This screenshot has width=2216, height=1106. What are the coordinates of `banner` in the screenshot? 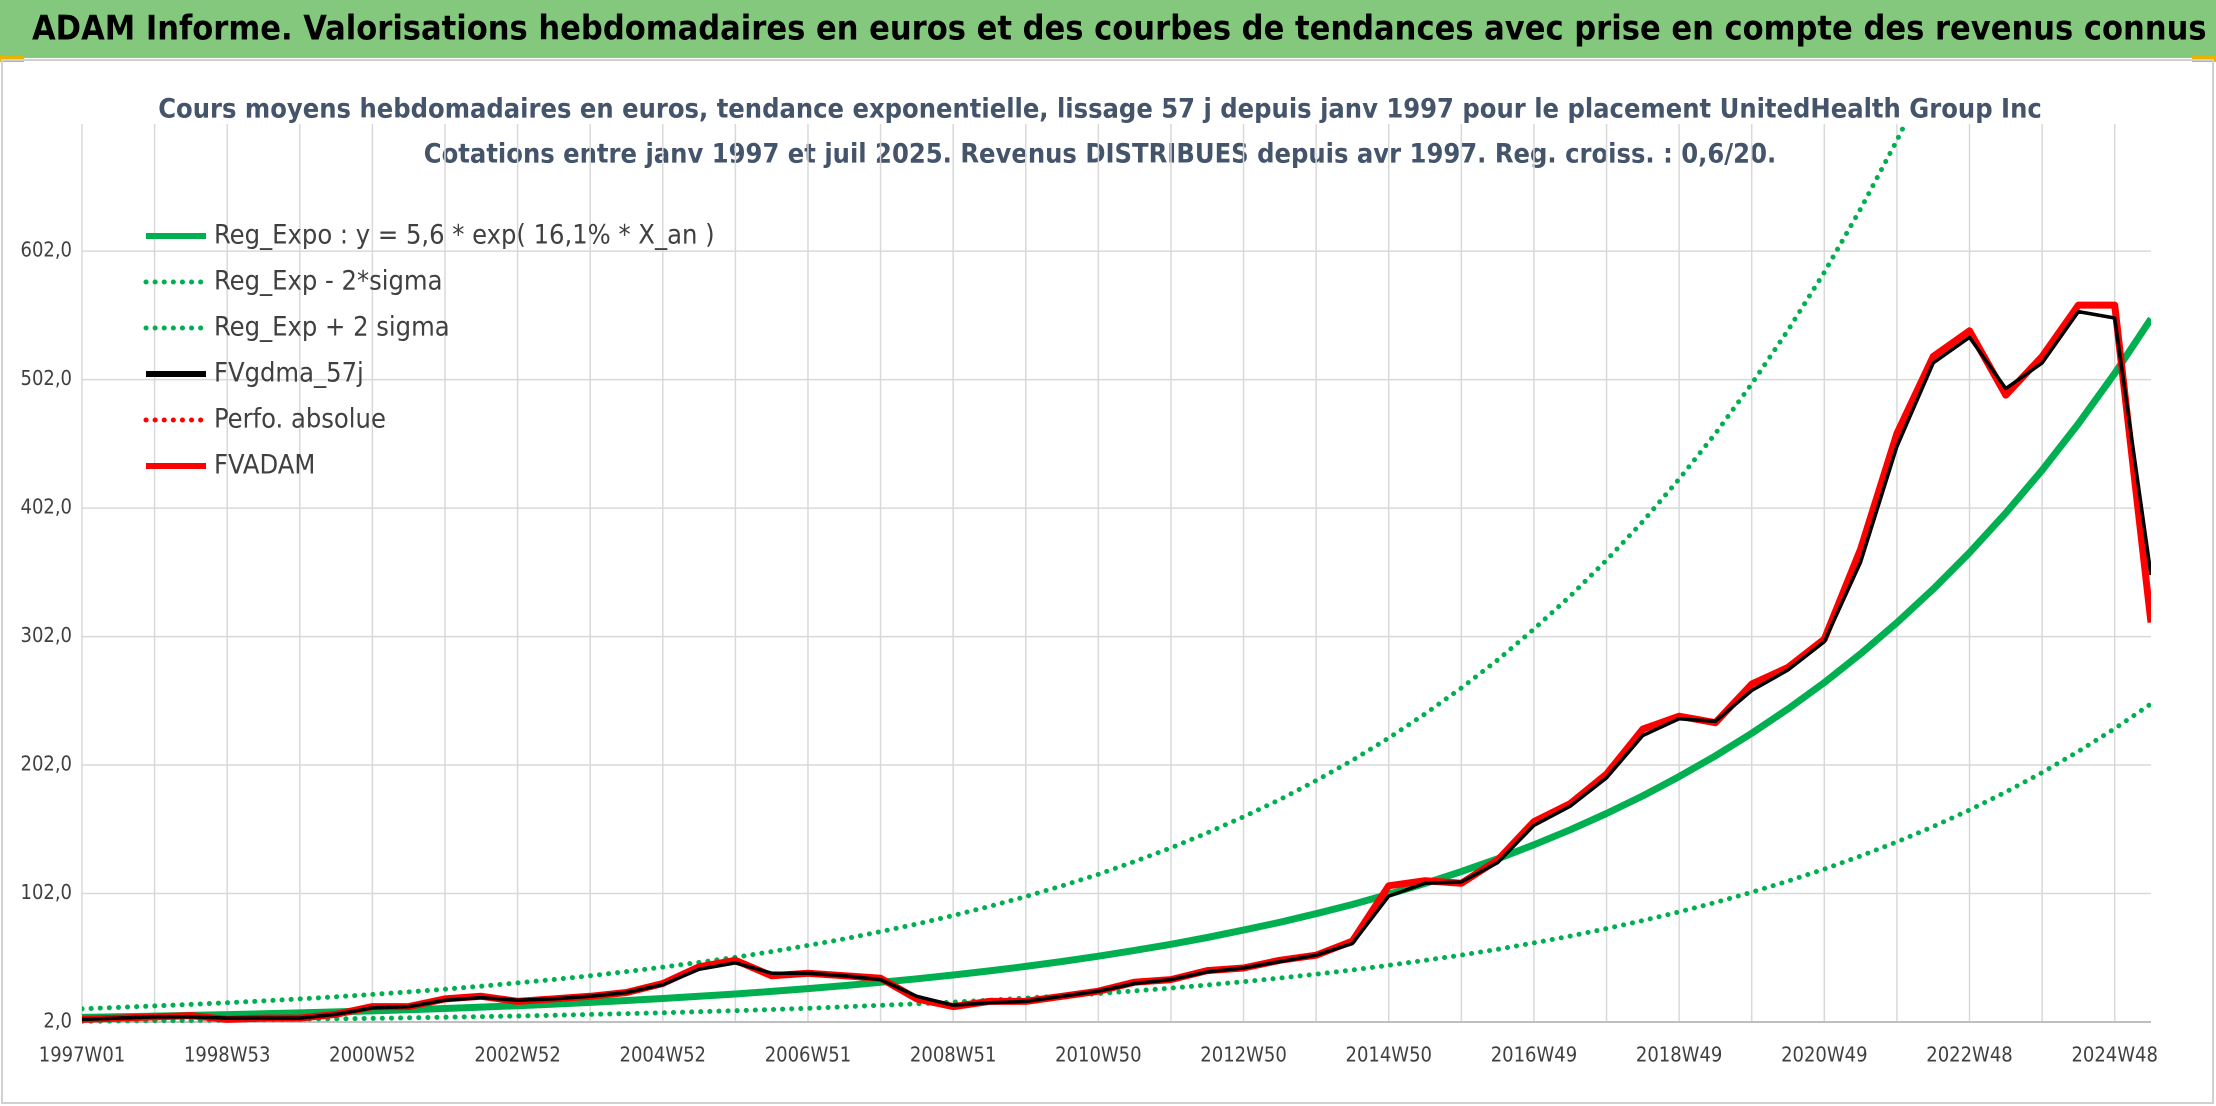 It's located at (1108, 29).